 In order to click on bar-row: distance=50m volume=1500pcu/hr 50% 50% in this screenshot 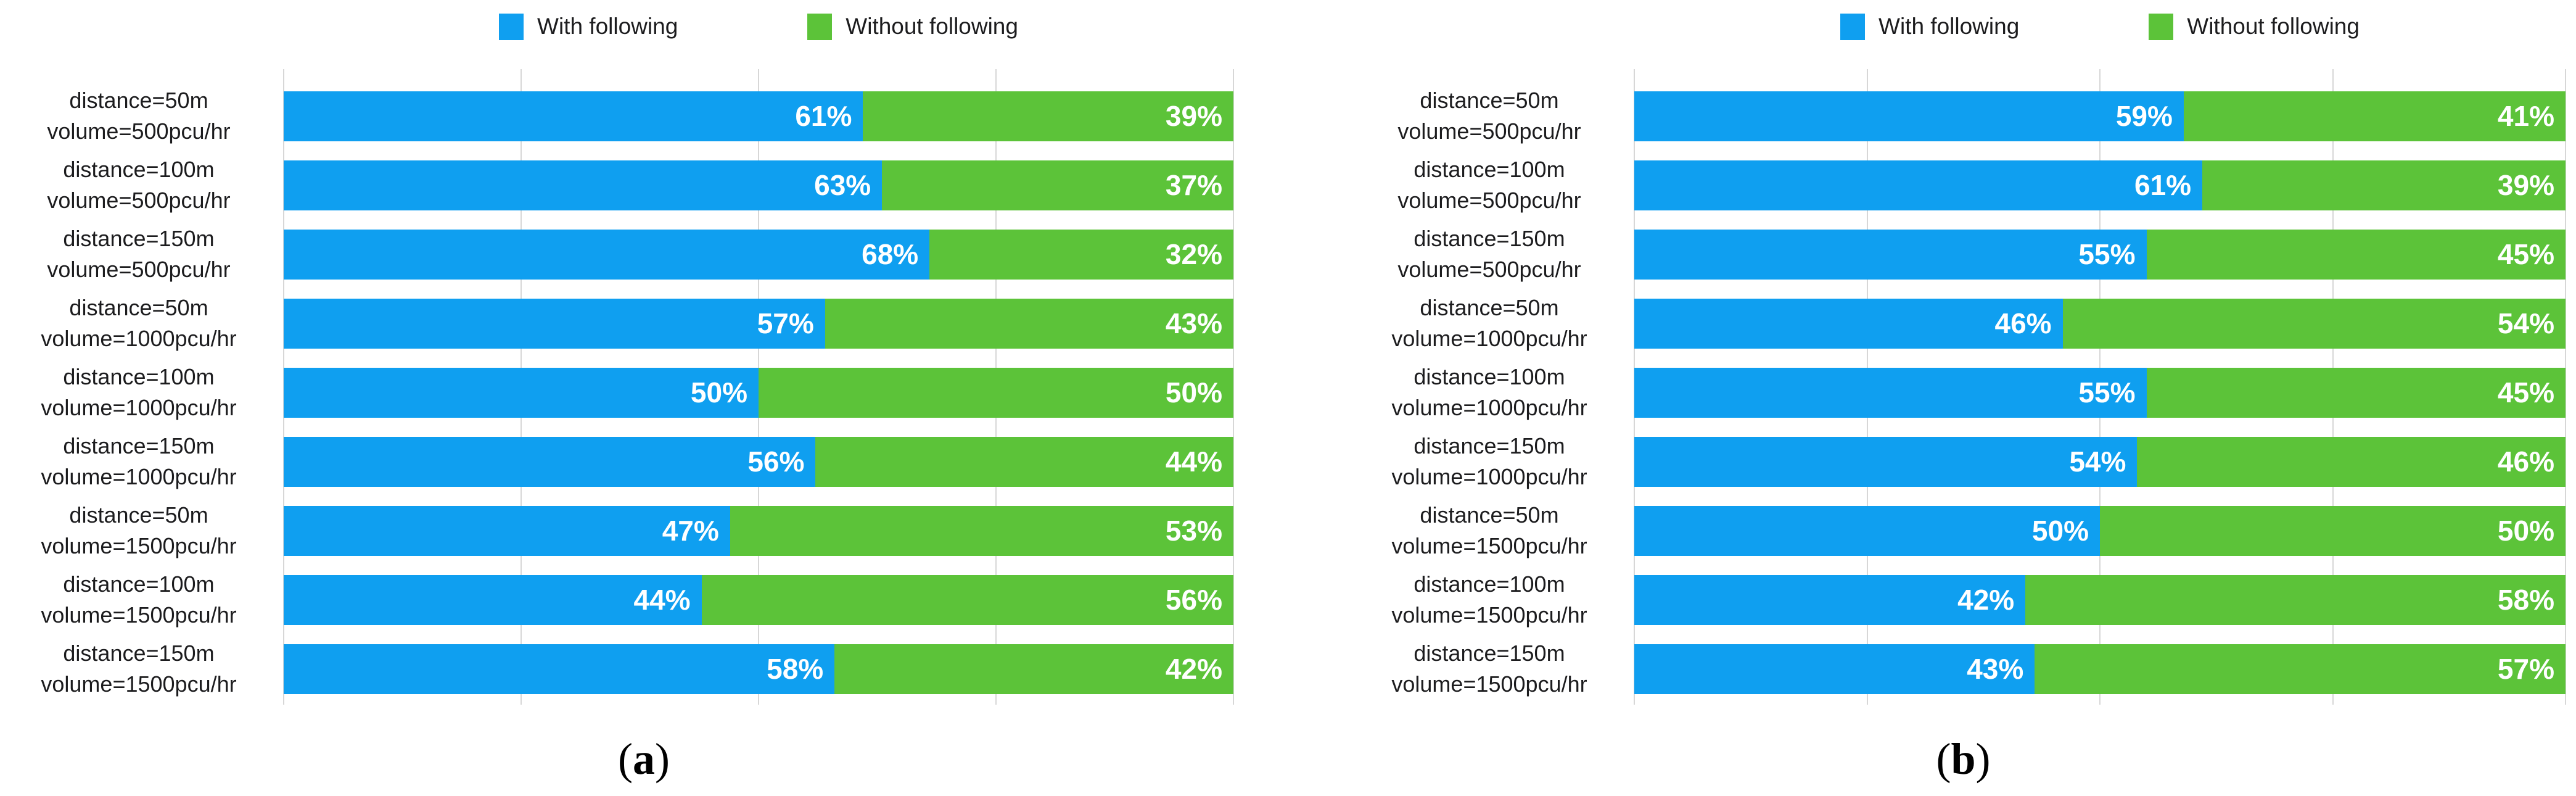, I will do `click(1963, 530)`.